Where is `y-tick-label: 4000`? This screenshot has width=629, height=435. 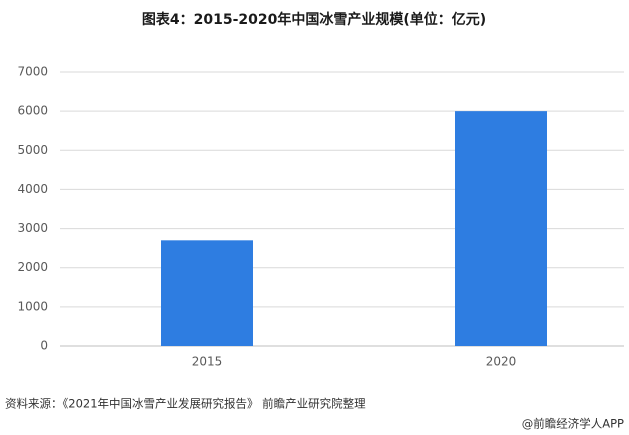
y-tick-label: 4000 is located at coordinates (32, 189).